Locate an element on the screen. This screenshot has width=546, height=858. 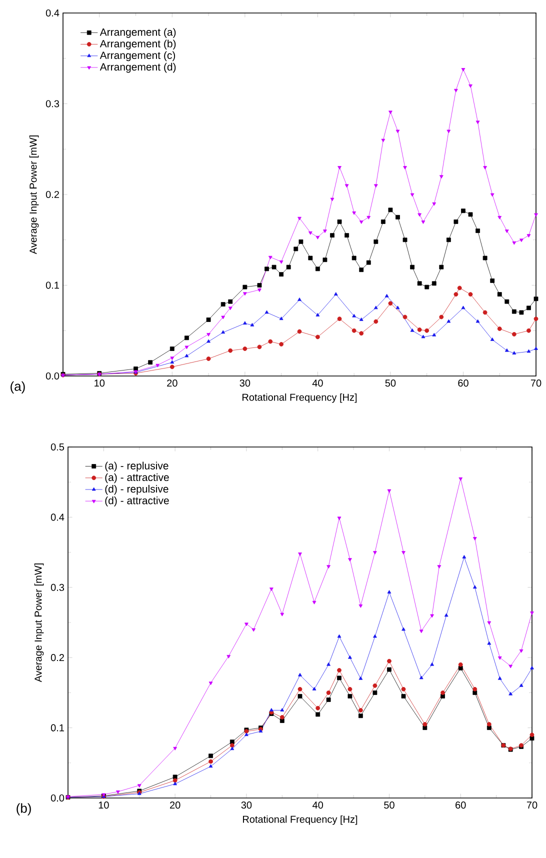
legend-label: Arrangement (c) is located at coordinates (138, 56).